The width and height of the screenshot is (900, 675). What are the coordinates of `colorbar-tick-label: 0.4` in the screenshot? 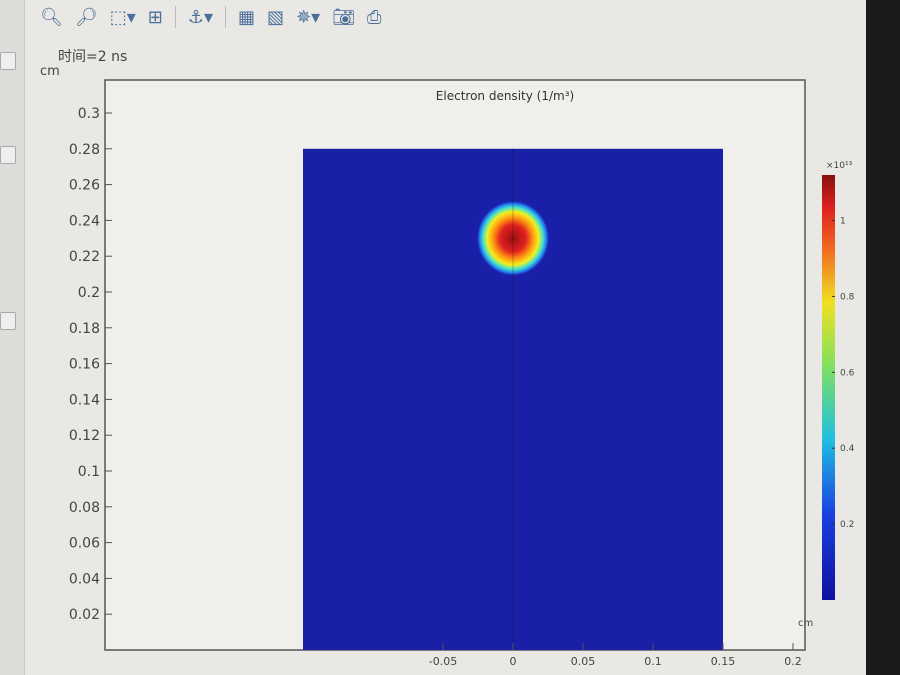 It's located at (847, 449).